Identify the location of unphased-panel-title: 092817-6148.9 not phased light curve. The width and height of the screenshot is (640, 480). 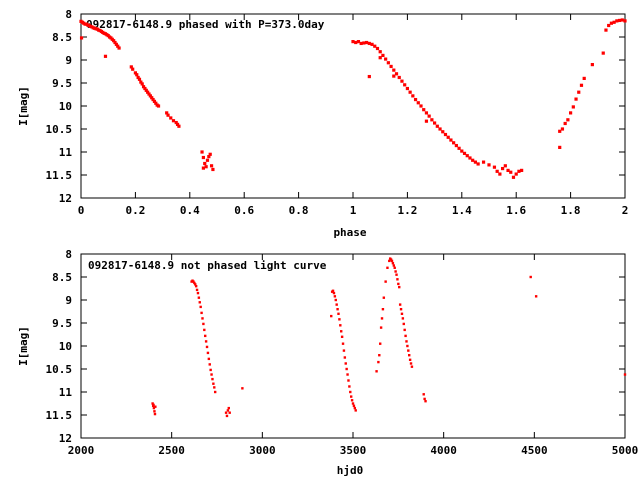
(207, 265).